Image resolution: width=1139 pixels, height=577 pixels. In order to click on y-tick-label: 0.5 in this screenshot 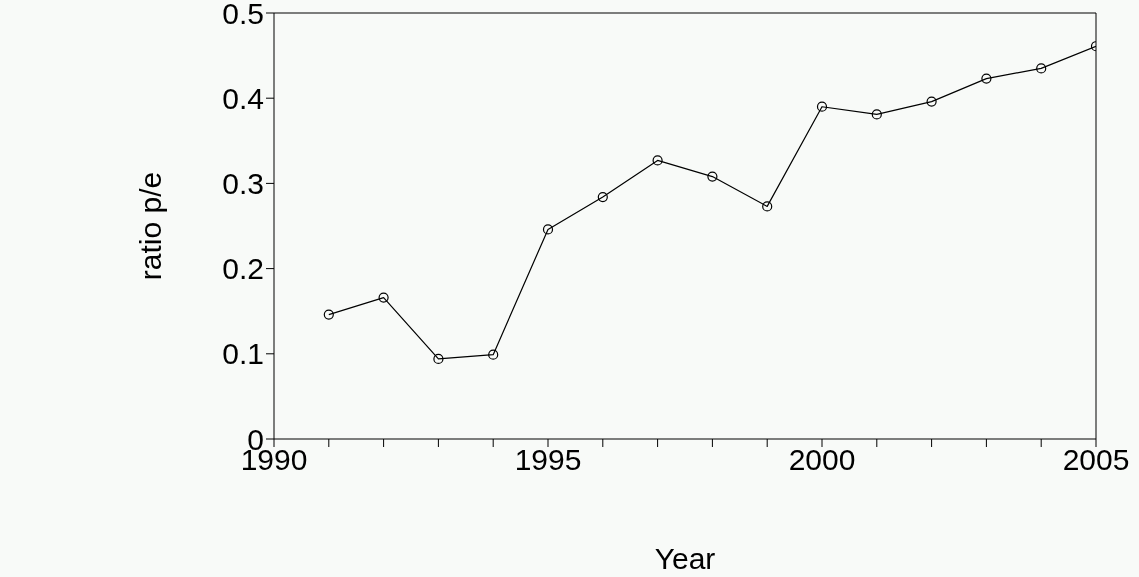, I will do `click(243, 15)`.